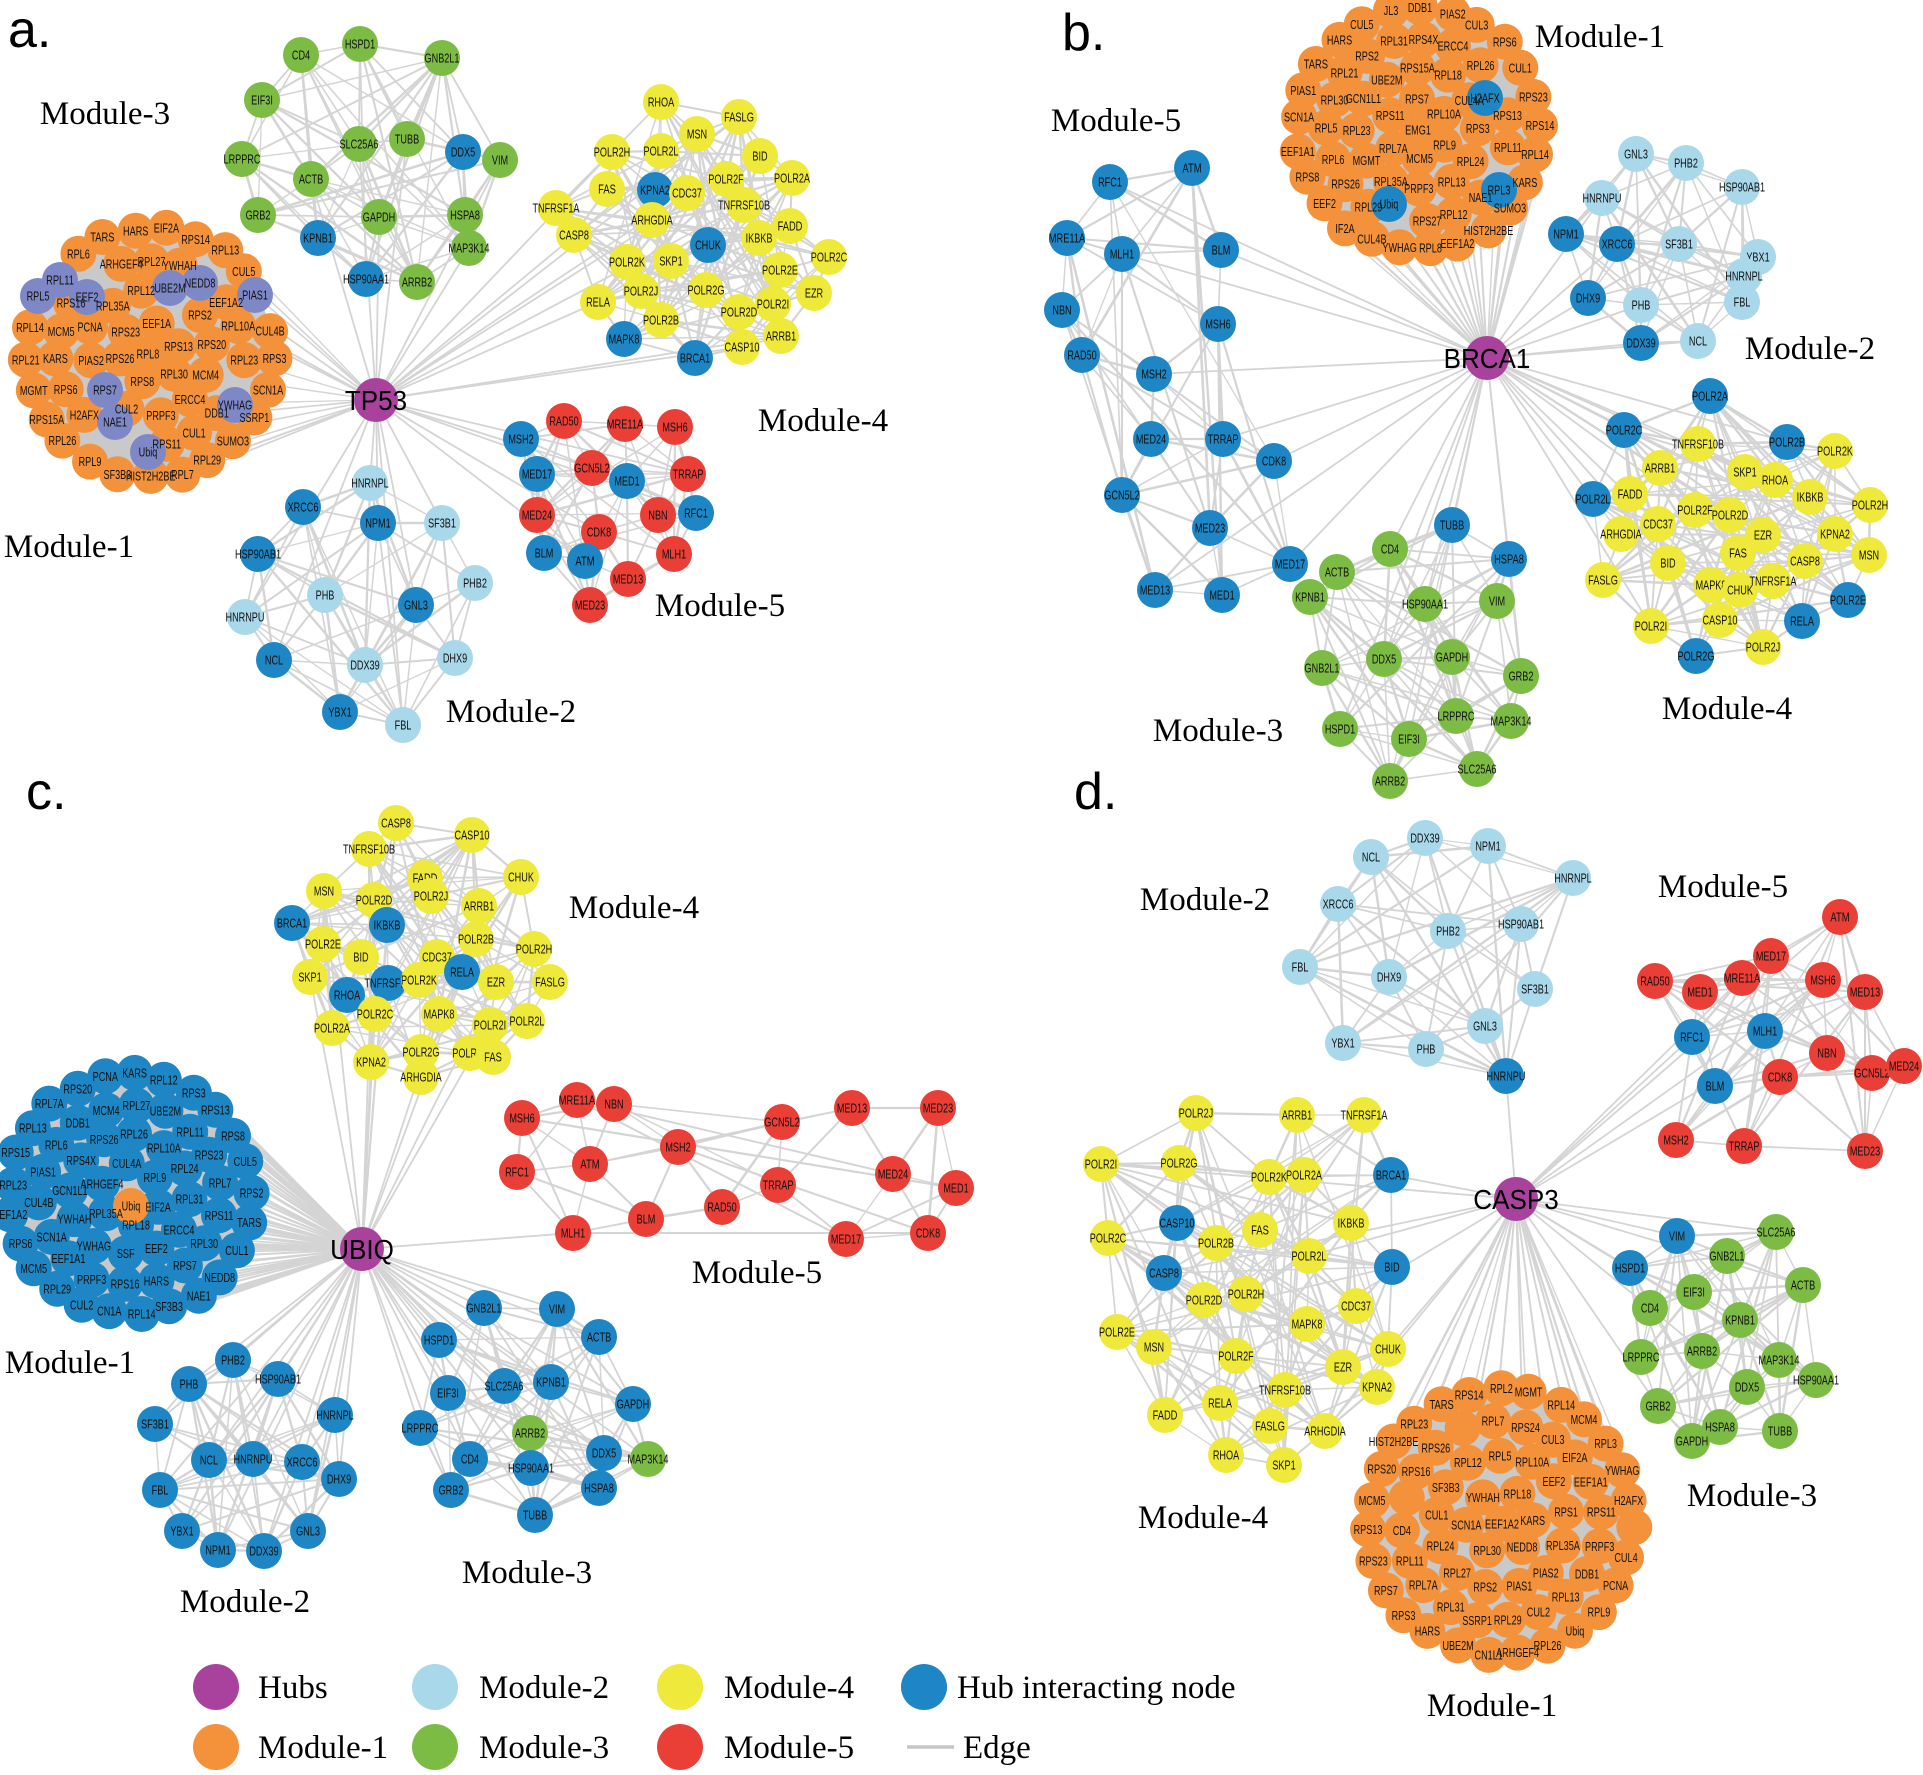  I want to click on svg-text: Module-1, so click(1492, 1706).